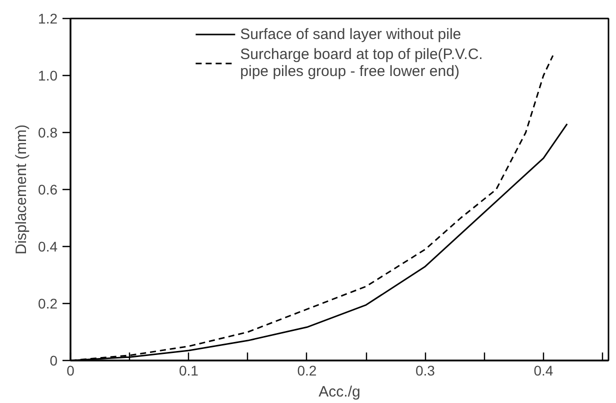 The width and height of the screenshot is (616, 403). I want to click on x-tick-label: 0, so click(70, 370).